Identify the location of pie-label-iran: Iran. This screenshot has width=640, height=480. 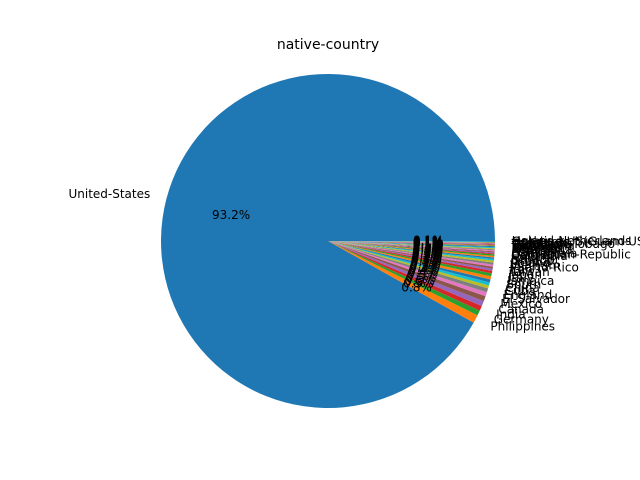
(520, 270).